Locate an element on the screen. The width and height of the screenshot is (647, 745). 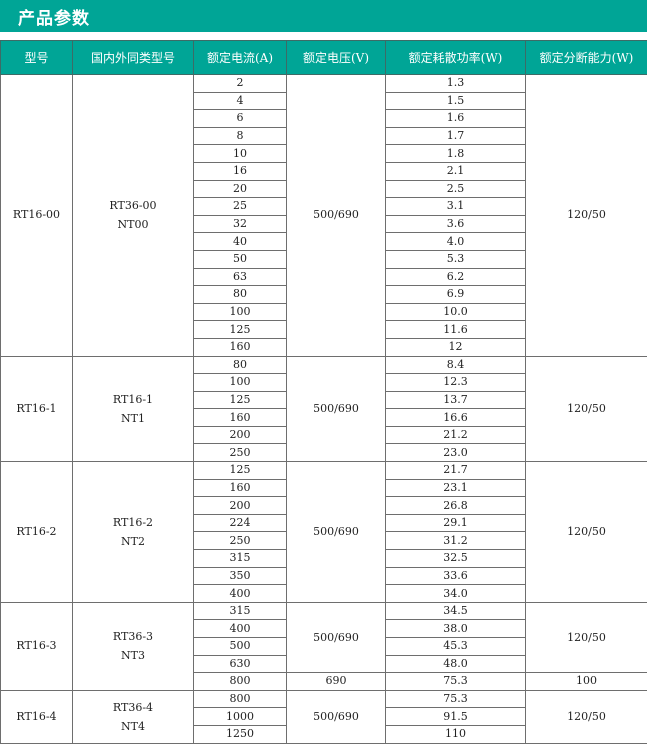
equivalent-model: NT1 is located at coordinates (133, 418).